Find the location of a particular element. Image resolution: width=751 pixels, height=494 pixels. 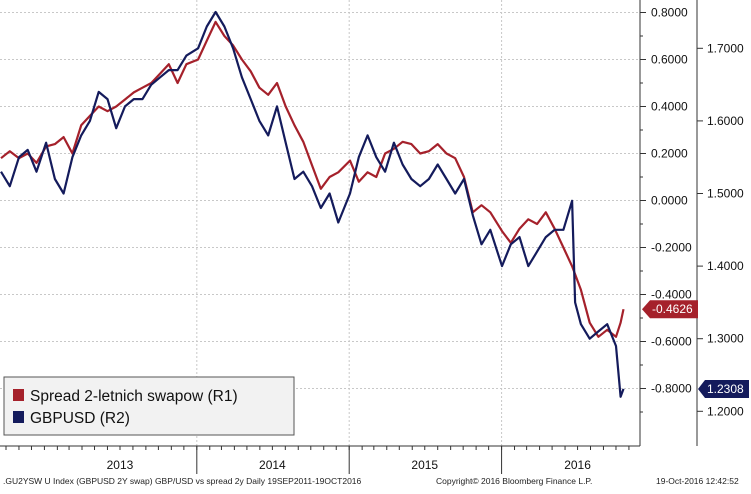

legend-swatch-gbpusd is located at coordinates (18, 417).